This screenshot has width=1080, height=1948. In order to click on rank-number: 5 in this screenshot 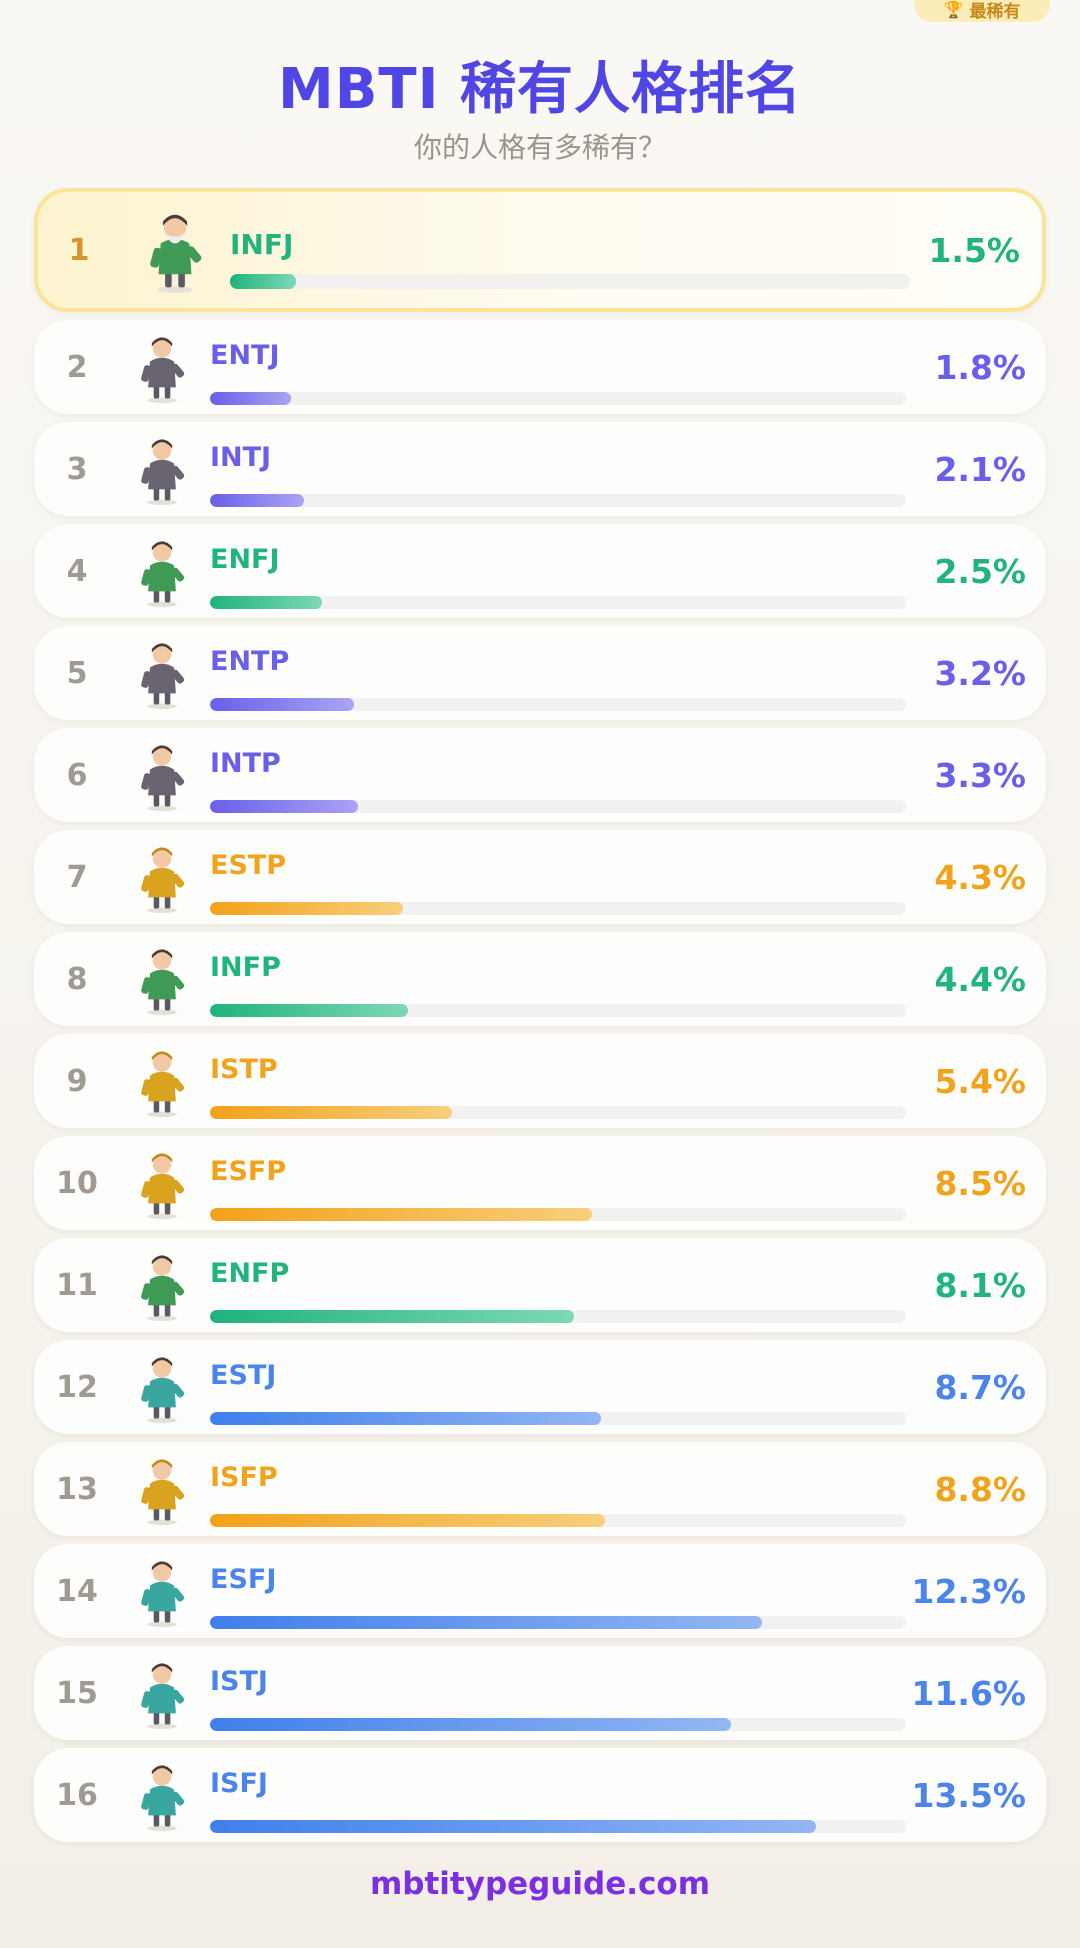, I will do `click(77, 673)`.